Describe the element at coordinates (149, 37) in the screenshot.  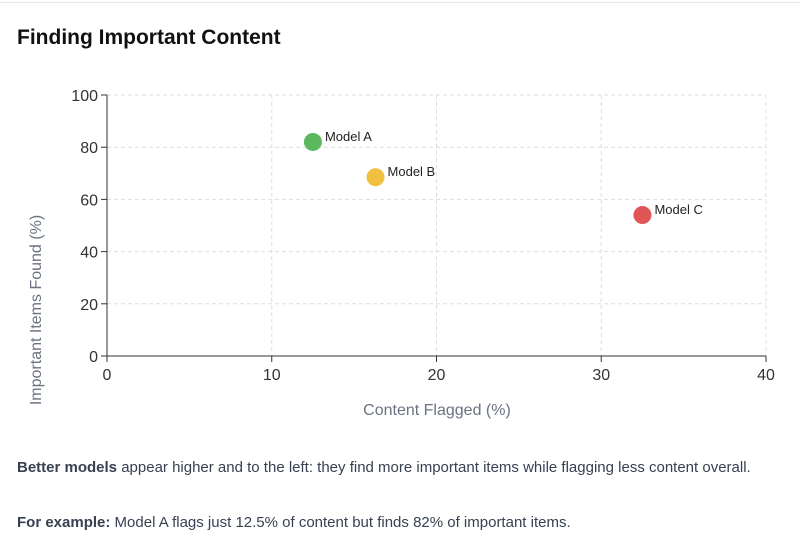
I see `chart-title: Finding Important Content` at that location.